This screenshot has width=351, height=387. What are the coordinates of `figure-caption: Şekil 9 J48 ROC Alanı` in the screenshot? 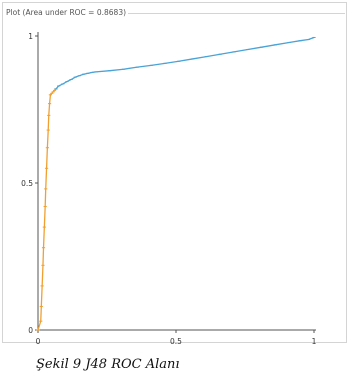 It's located at (108, 364).